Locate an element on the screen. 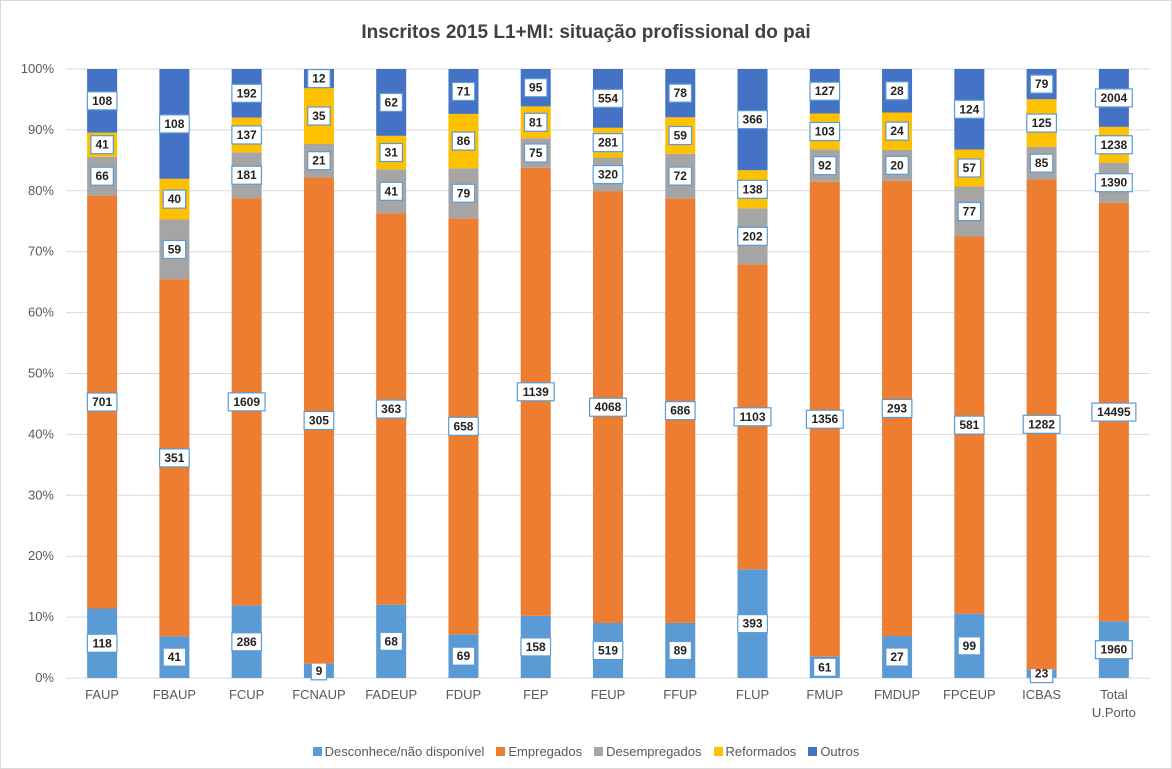 This screenshot has height=769, width=1172. data-label: 40 is located at coordinates (175, 199).